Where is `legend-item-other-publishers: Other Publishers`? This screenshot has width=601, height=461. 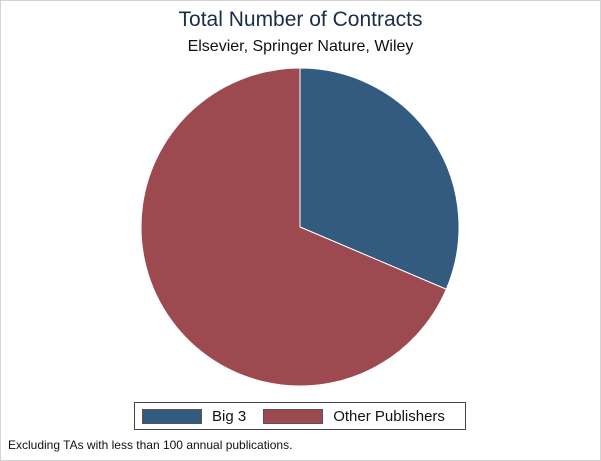
legend-item-other-publishers: Other Publishers is located at coordinates (354, 416).